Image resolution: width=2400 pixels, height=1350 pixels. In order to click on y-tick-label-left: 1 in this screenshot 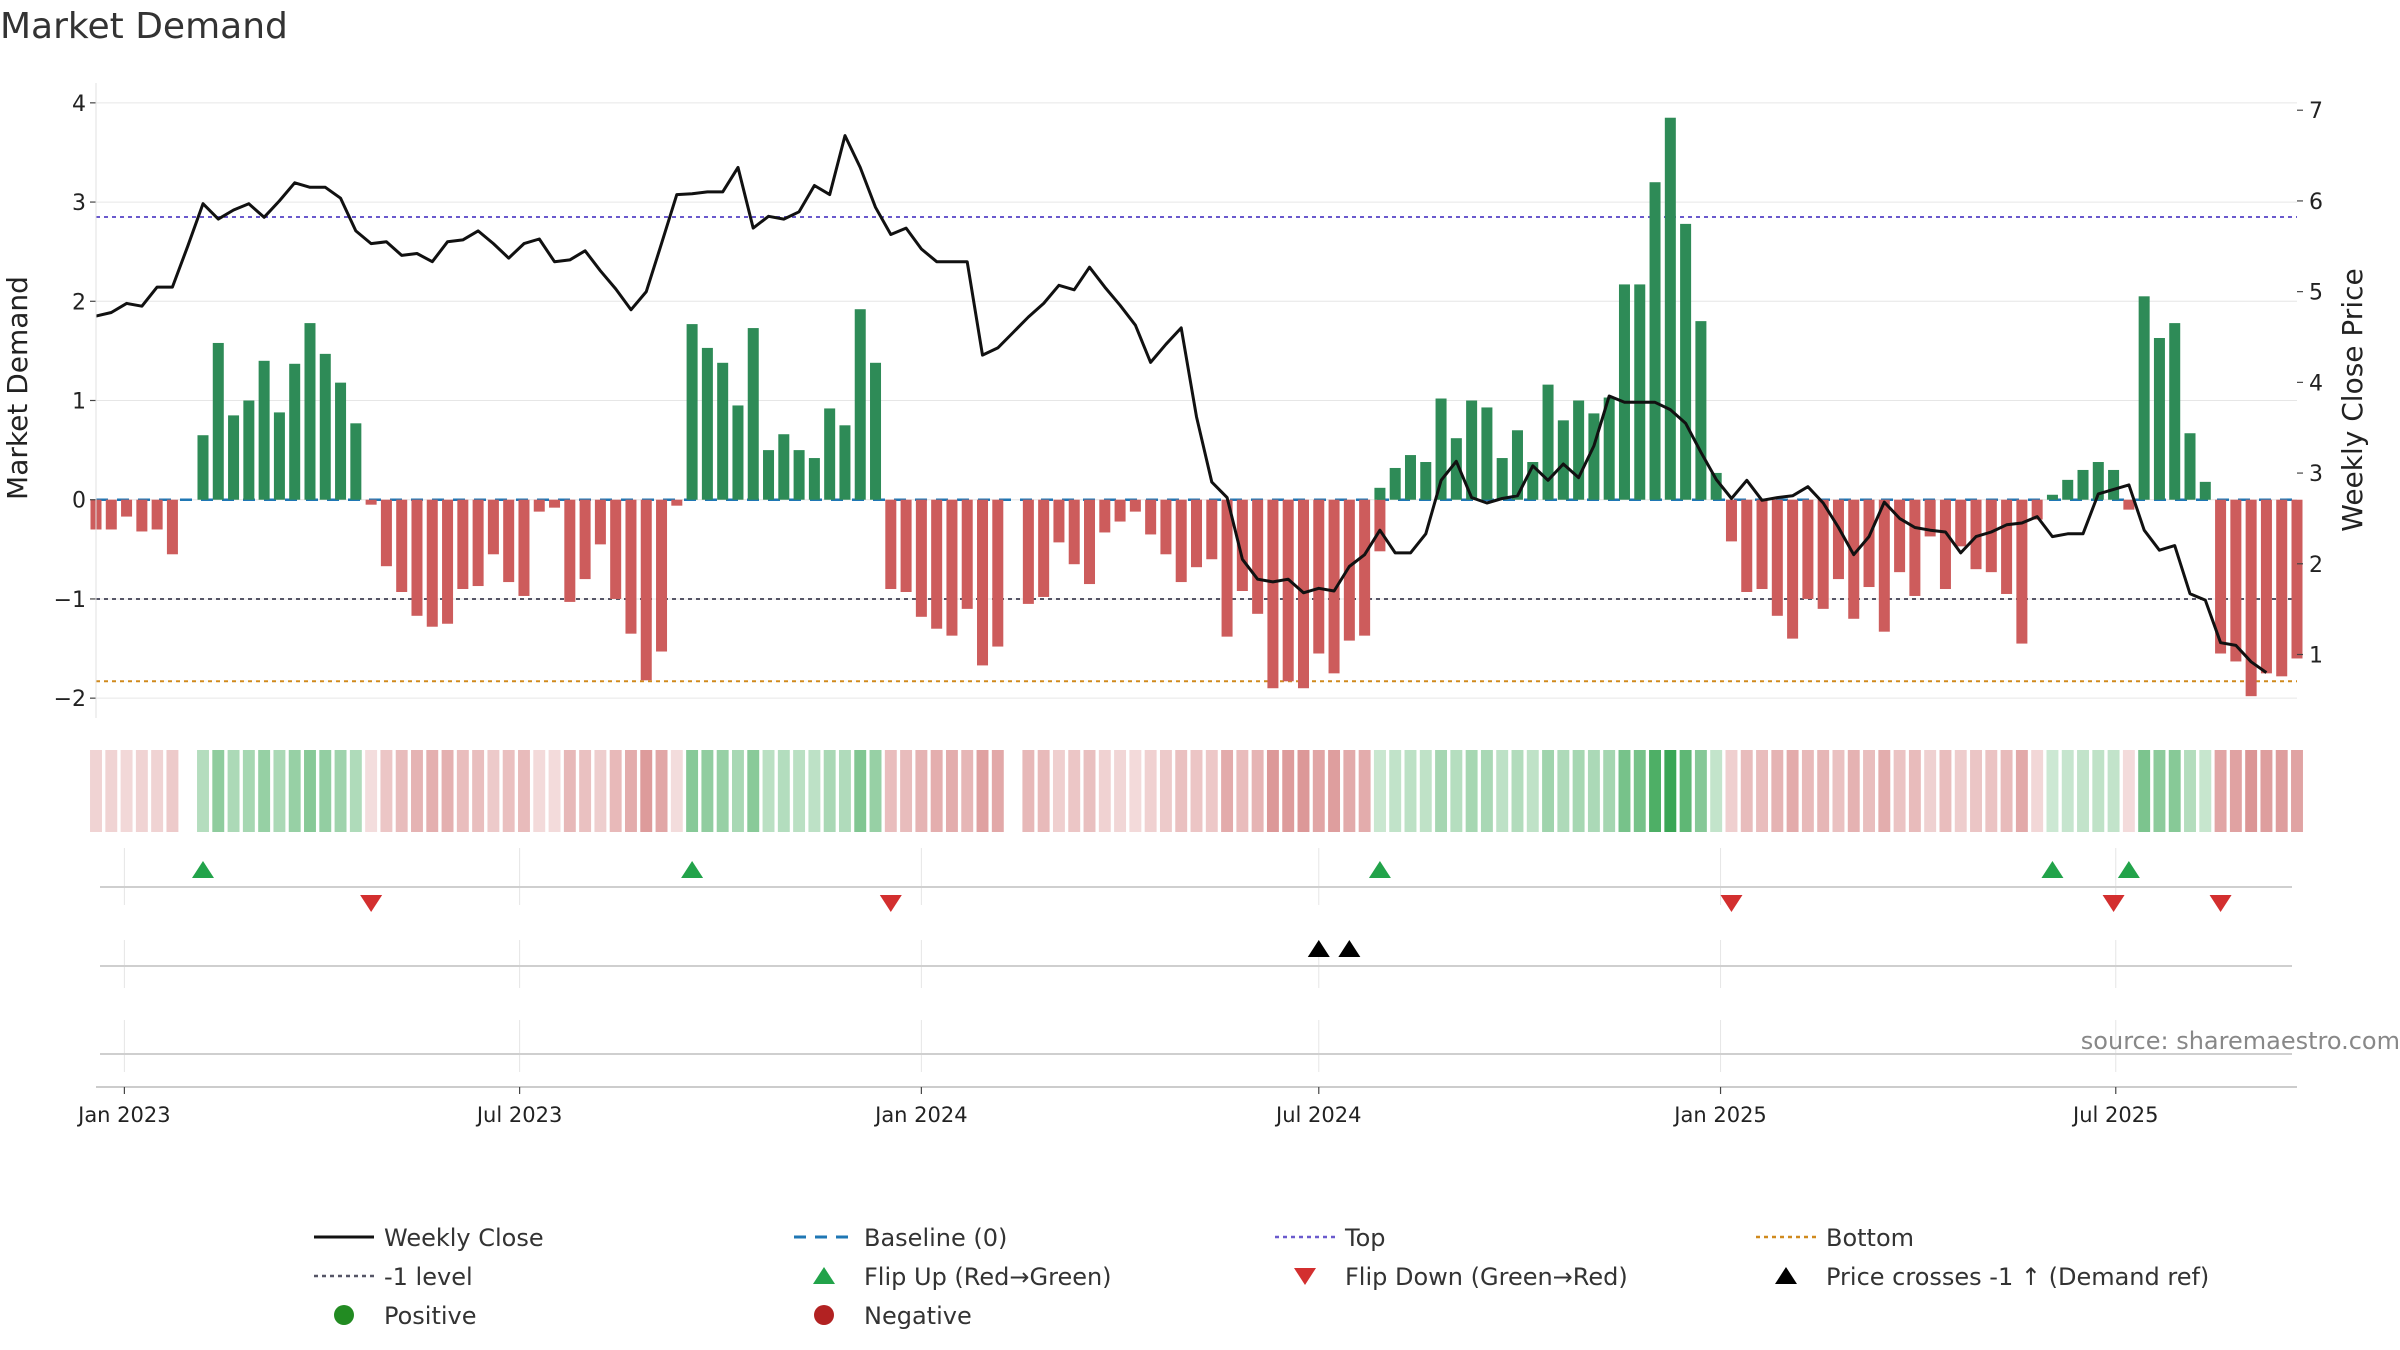, I will do `click(79, 402)`.